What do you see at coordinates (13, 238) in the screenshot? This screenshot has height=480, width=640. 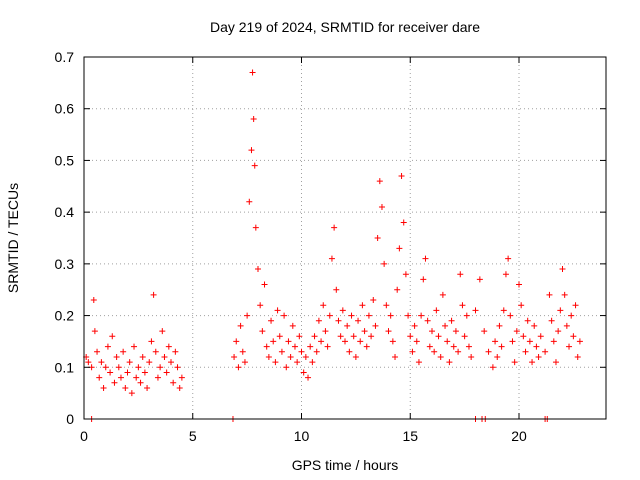 I see `y-axis-label: SRMTID / TECUs` at bounding box center [13, 238].